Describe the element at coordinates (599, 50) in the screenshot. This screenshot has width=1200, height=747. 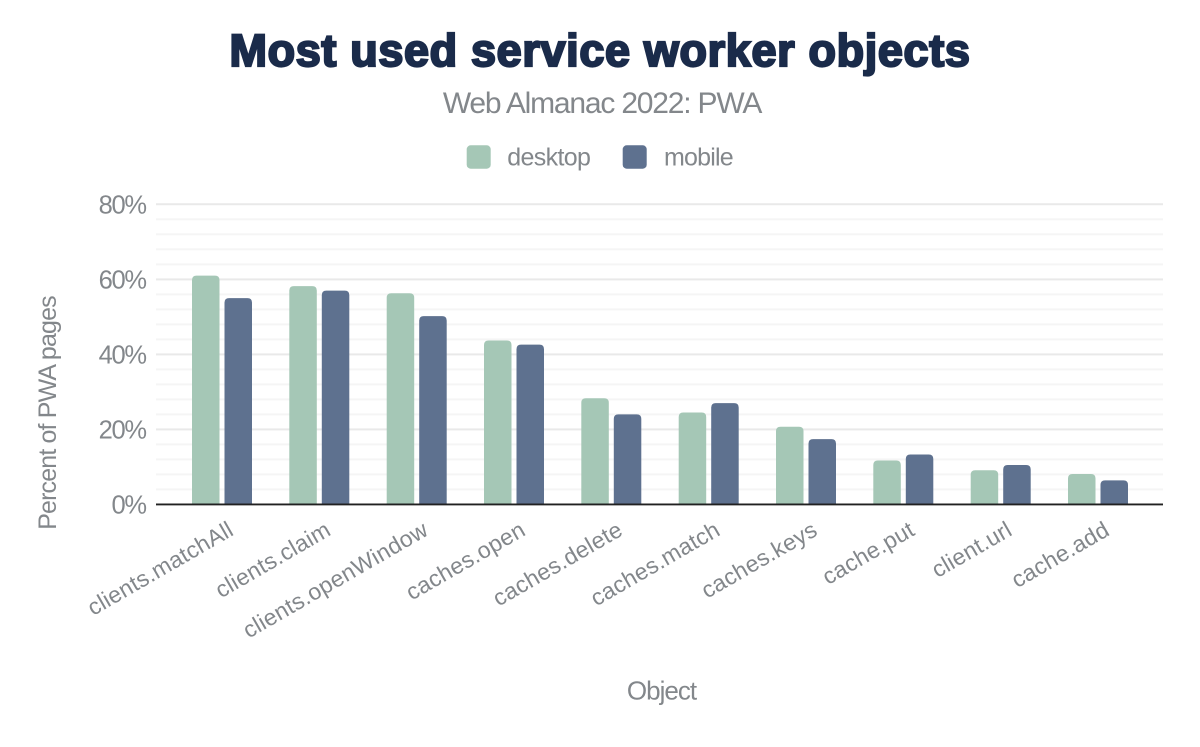
I see `svg-text:Most used service worker objec: Most used service worker objects` at that location.